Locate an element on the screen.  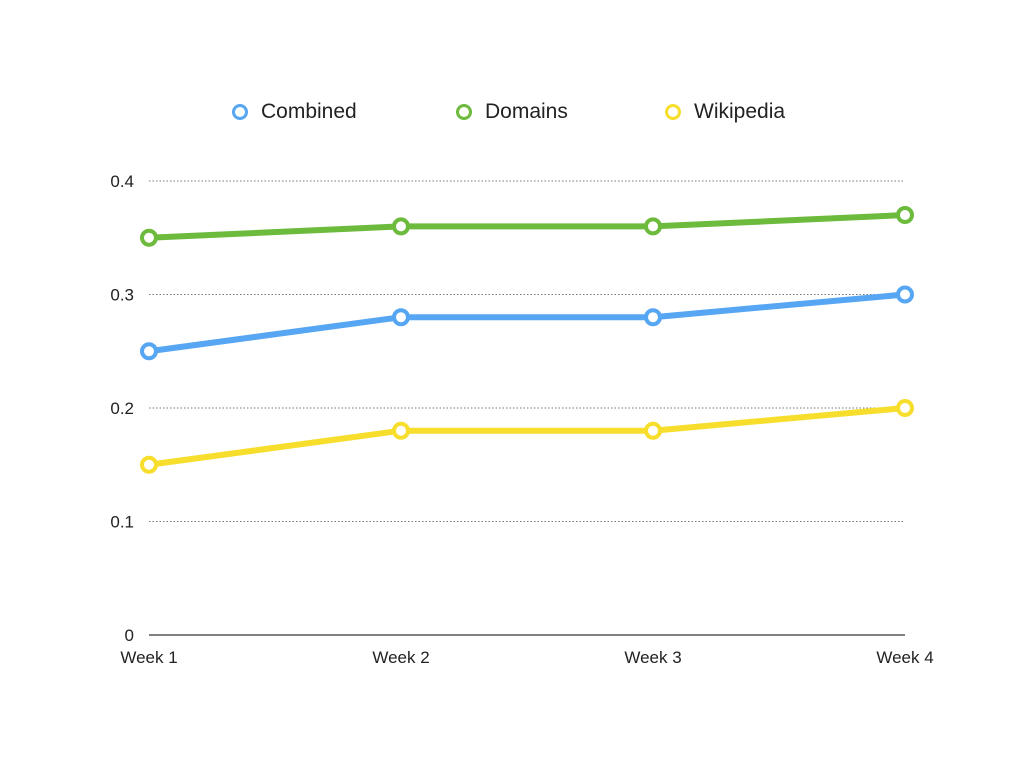
y-tick-label-0: 0 is located at coordinates (129, 635).